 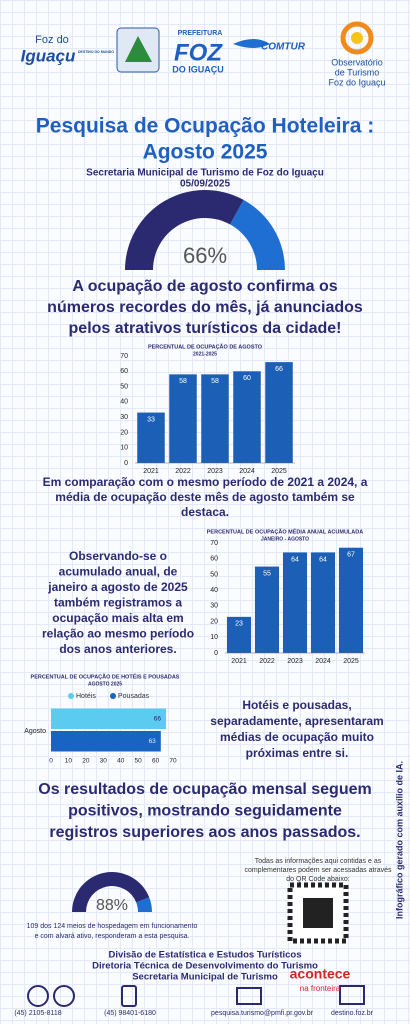 I want to click on legend-label: Pousadas, so click(x=134, y=696).